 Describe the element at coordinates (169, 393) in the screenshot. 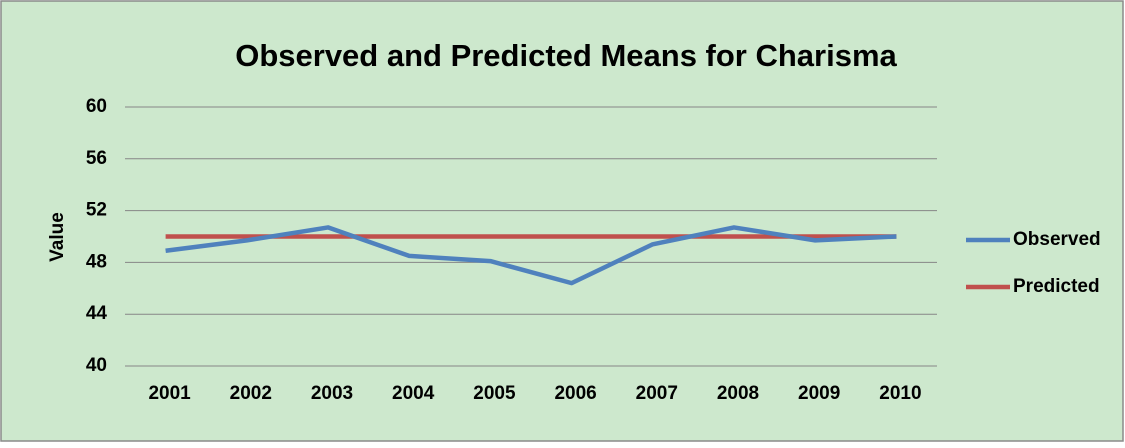

I see `x-tick-label: 2001` at that location.